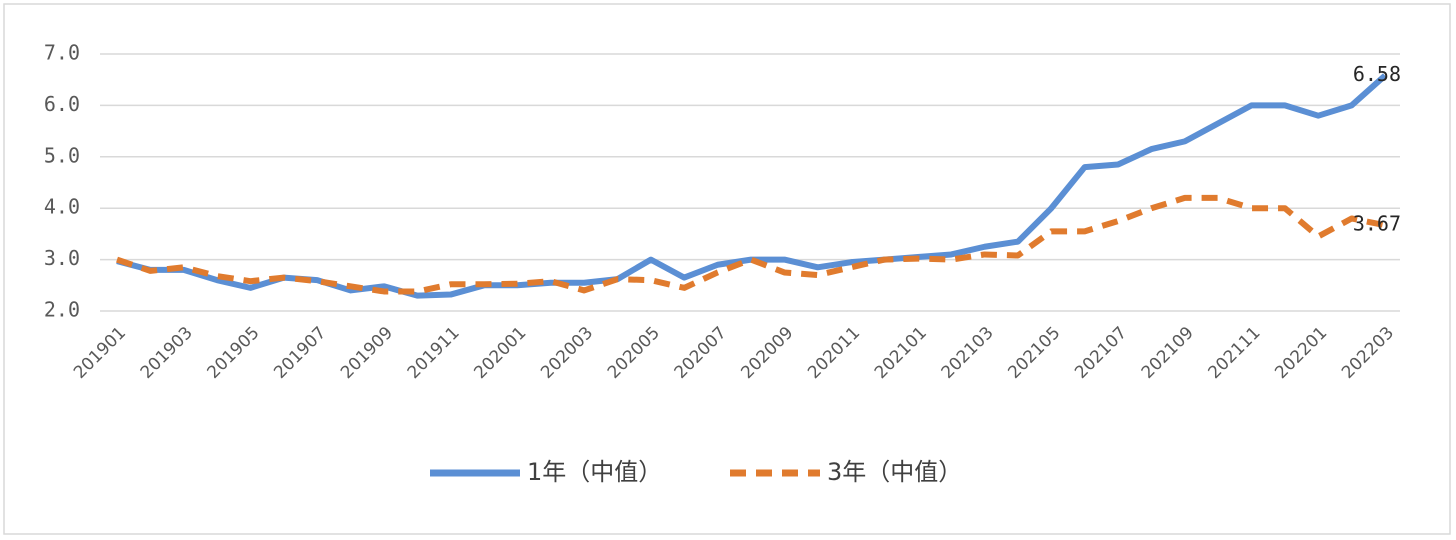  I want to click on data-label: 6.58, so click(1377, 74).